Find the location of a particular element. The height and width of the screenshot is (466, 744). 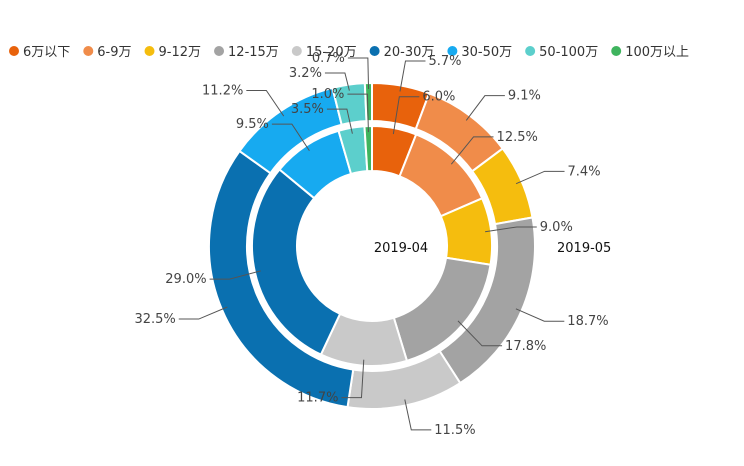

legend-label: 100万以上 is located at coordinates (657, 52).